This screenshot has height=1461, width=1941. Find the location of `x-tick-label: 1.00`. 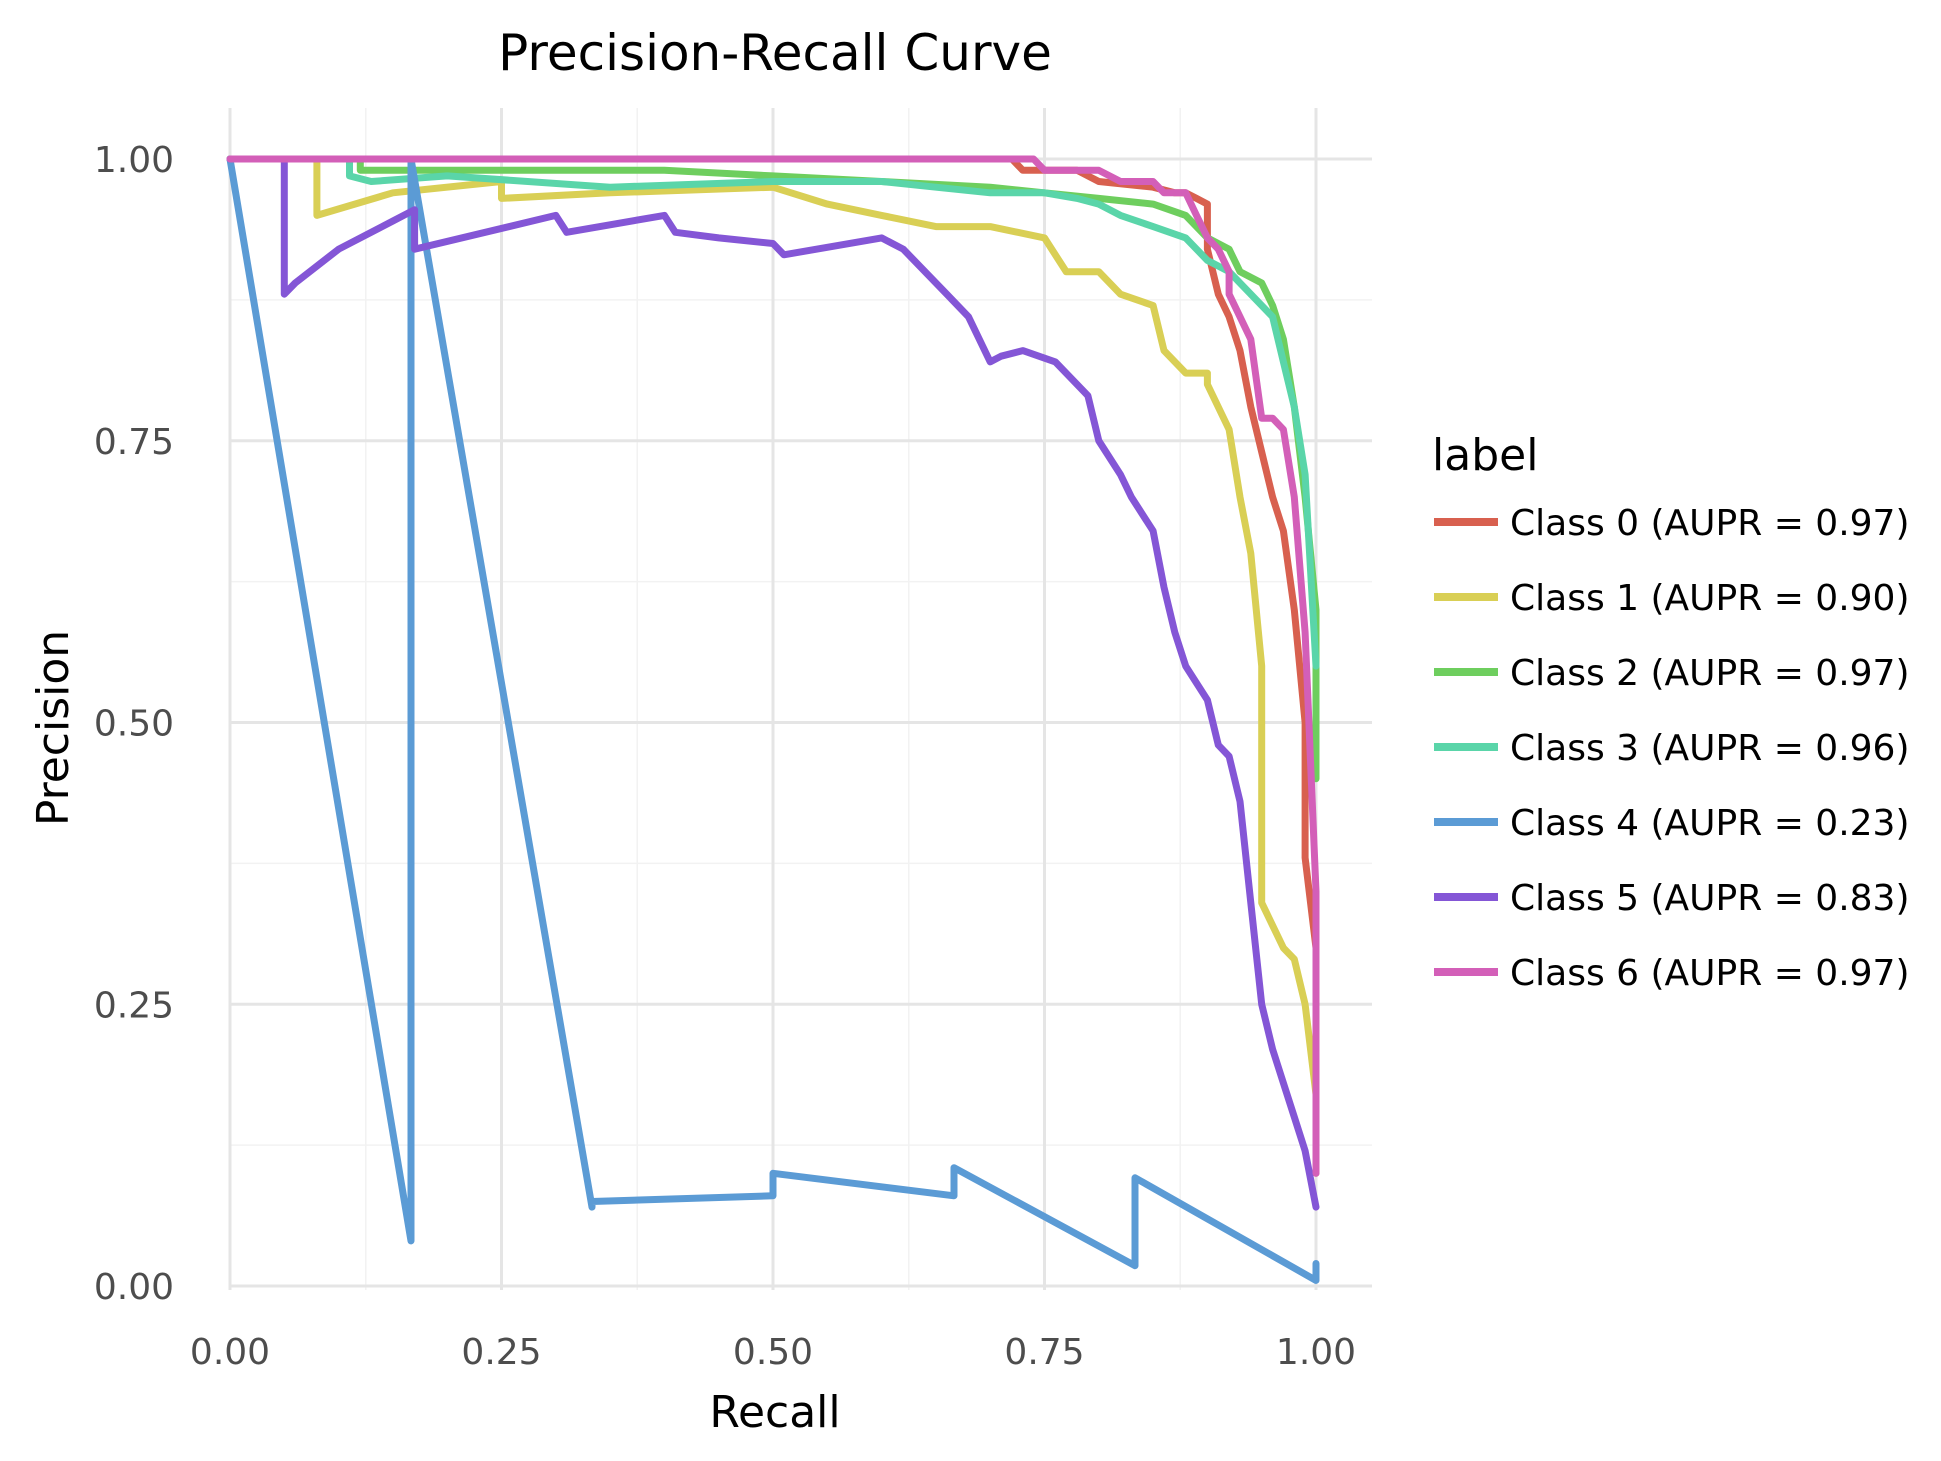

x-tick-label: 1.00 is located at coordinates (1316, 1352).